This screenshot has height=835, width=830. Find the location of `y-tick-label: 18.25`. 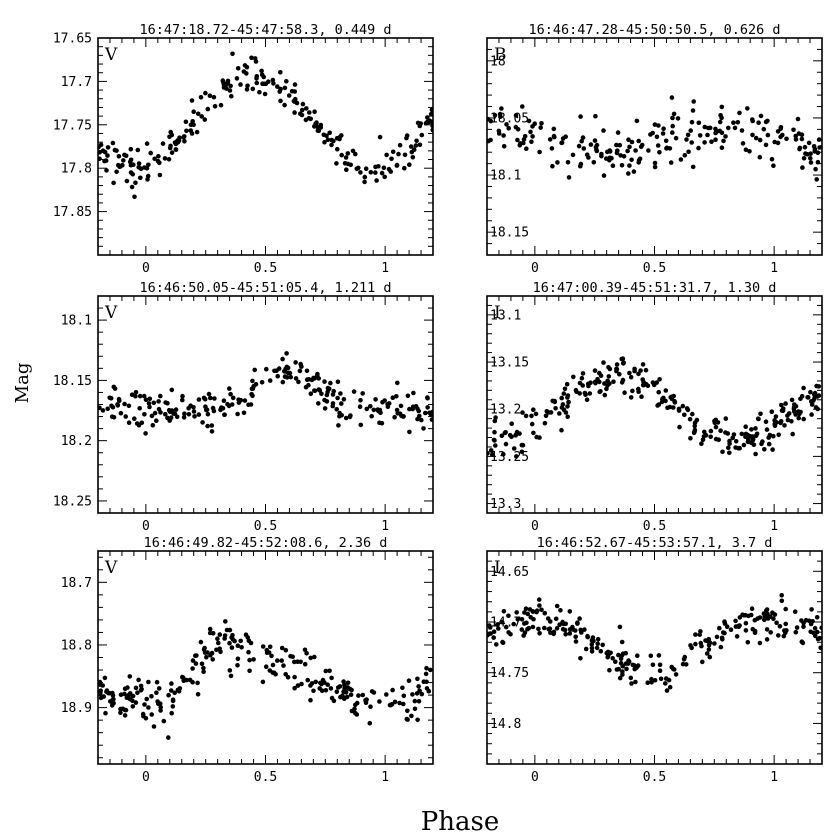

y-tick-label: 18.25 is located at coordinates (72, 501).